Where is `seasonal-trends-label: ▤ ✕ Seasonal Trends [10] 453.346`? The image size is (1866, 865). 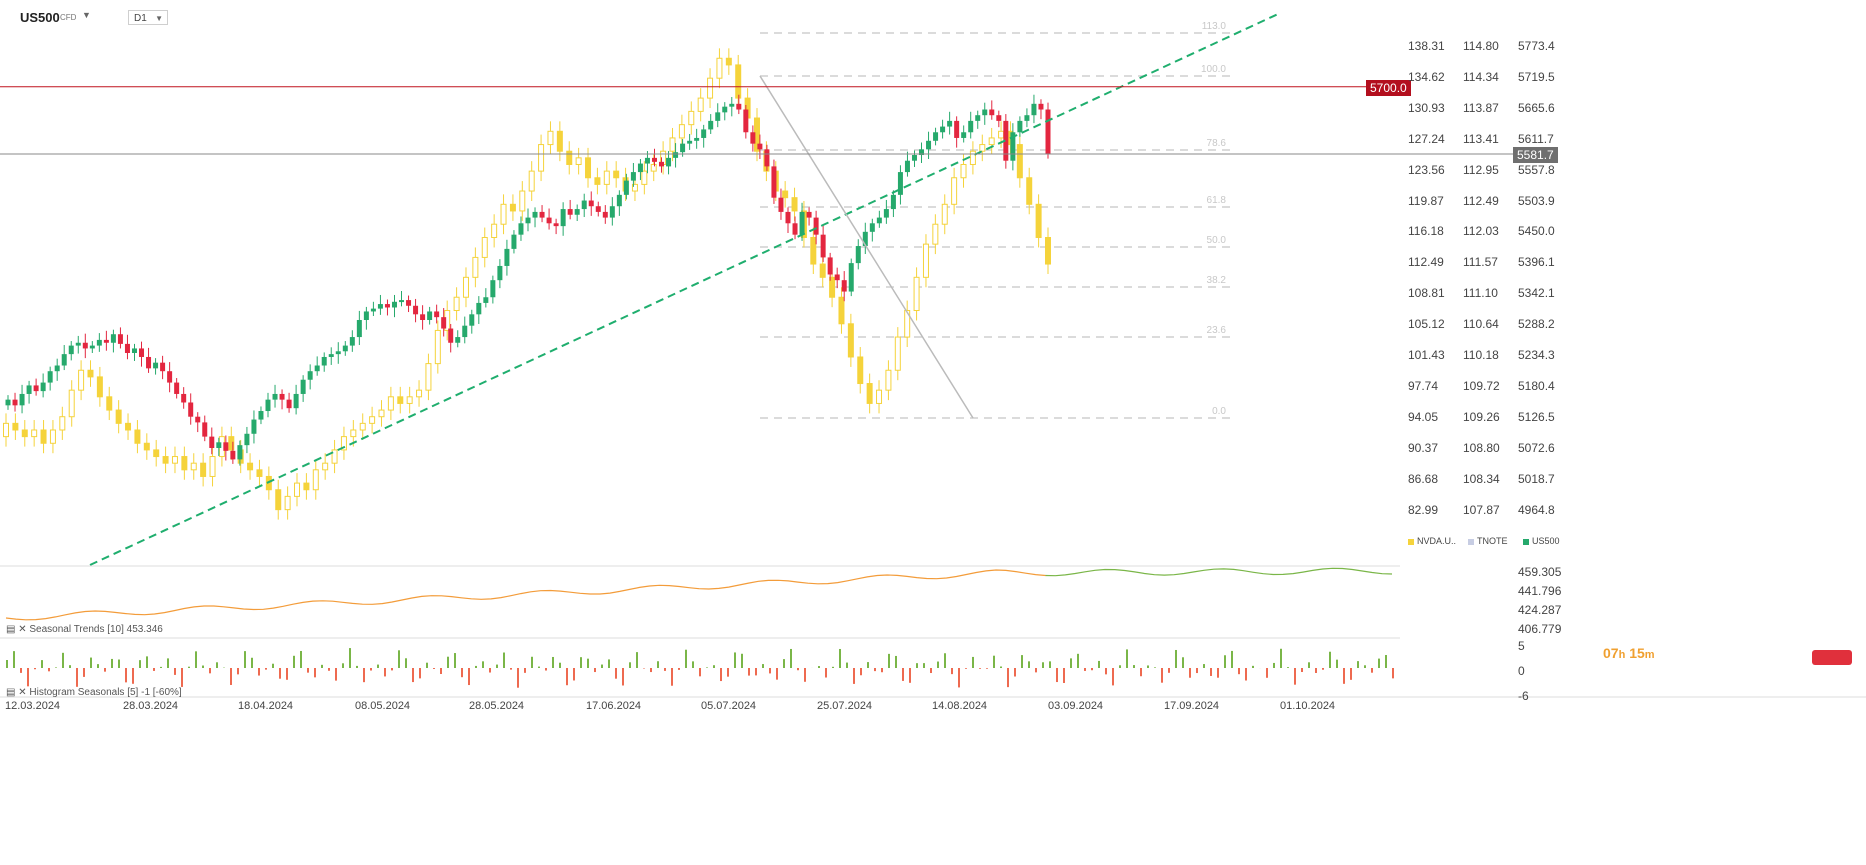 seasonal-trends-label: ▤ ✕ Seasonal Trends [10] 453.346 is located at coordinates (84, 629).